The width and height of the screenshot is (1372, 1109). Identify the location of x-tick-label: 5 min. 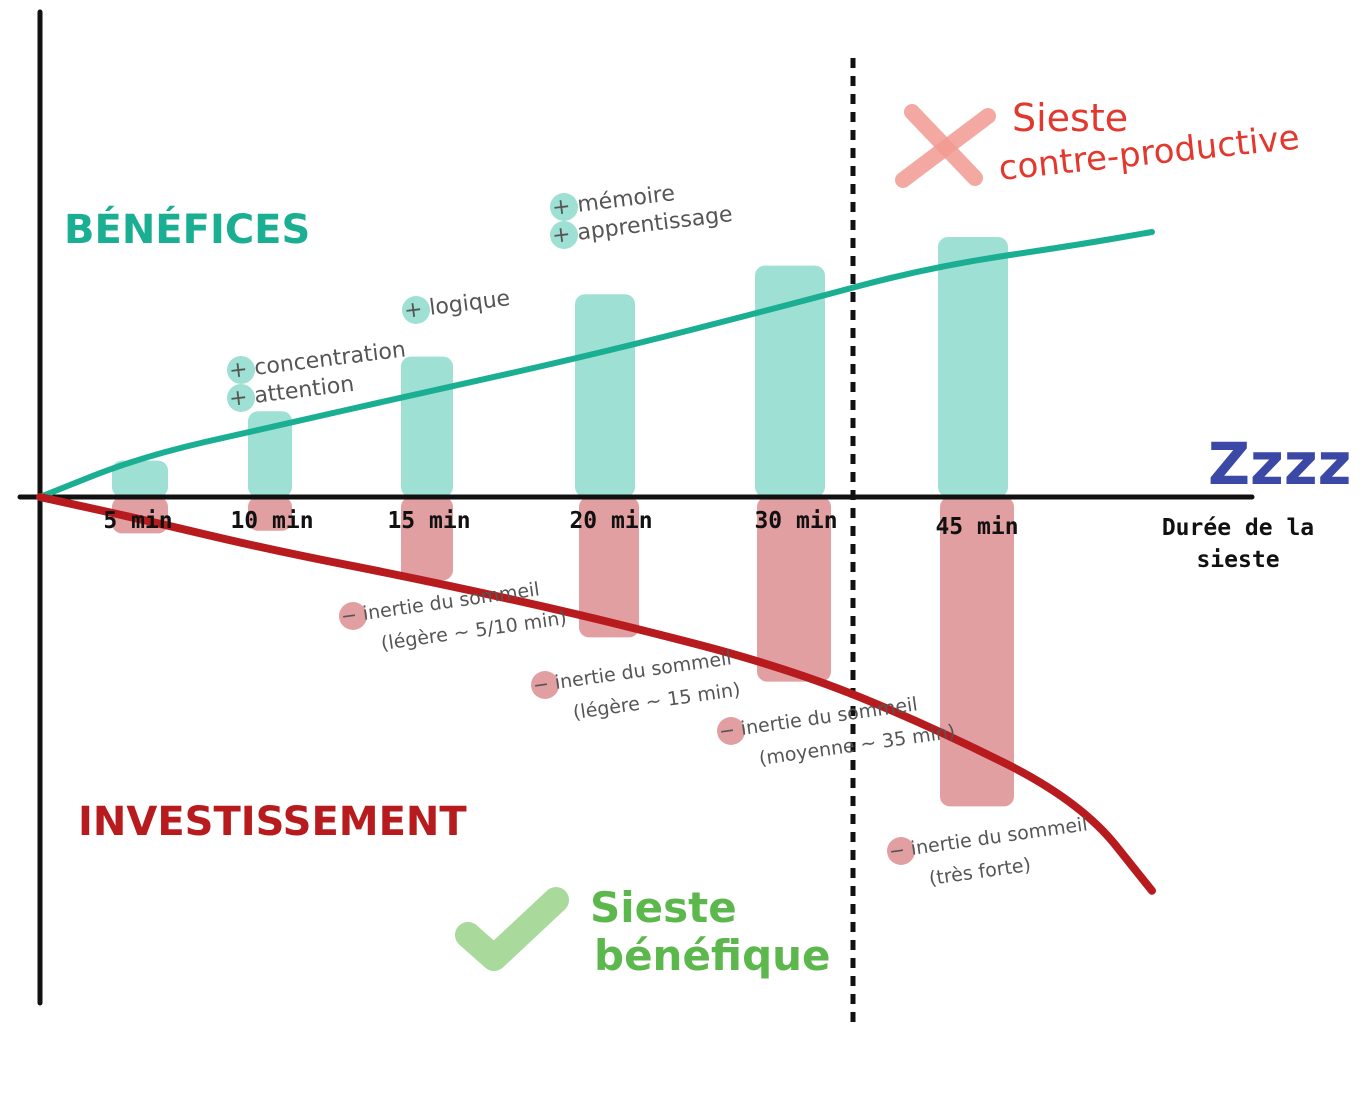
(137, 521).